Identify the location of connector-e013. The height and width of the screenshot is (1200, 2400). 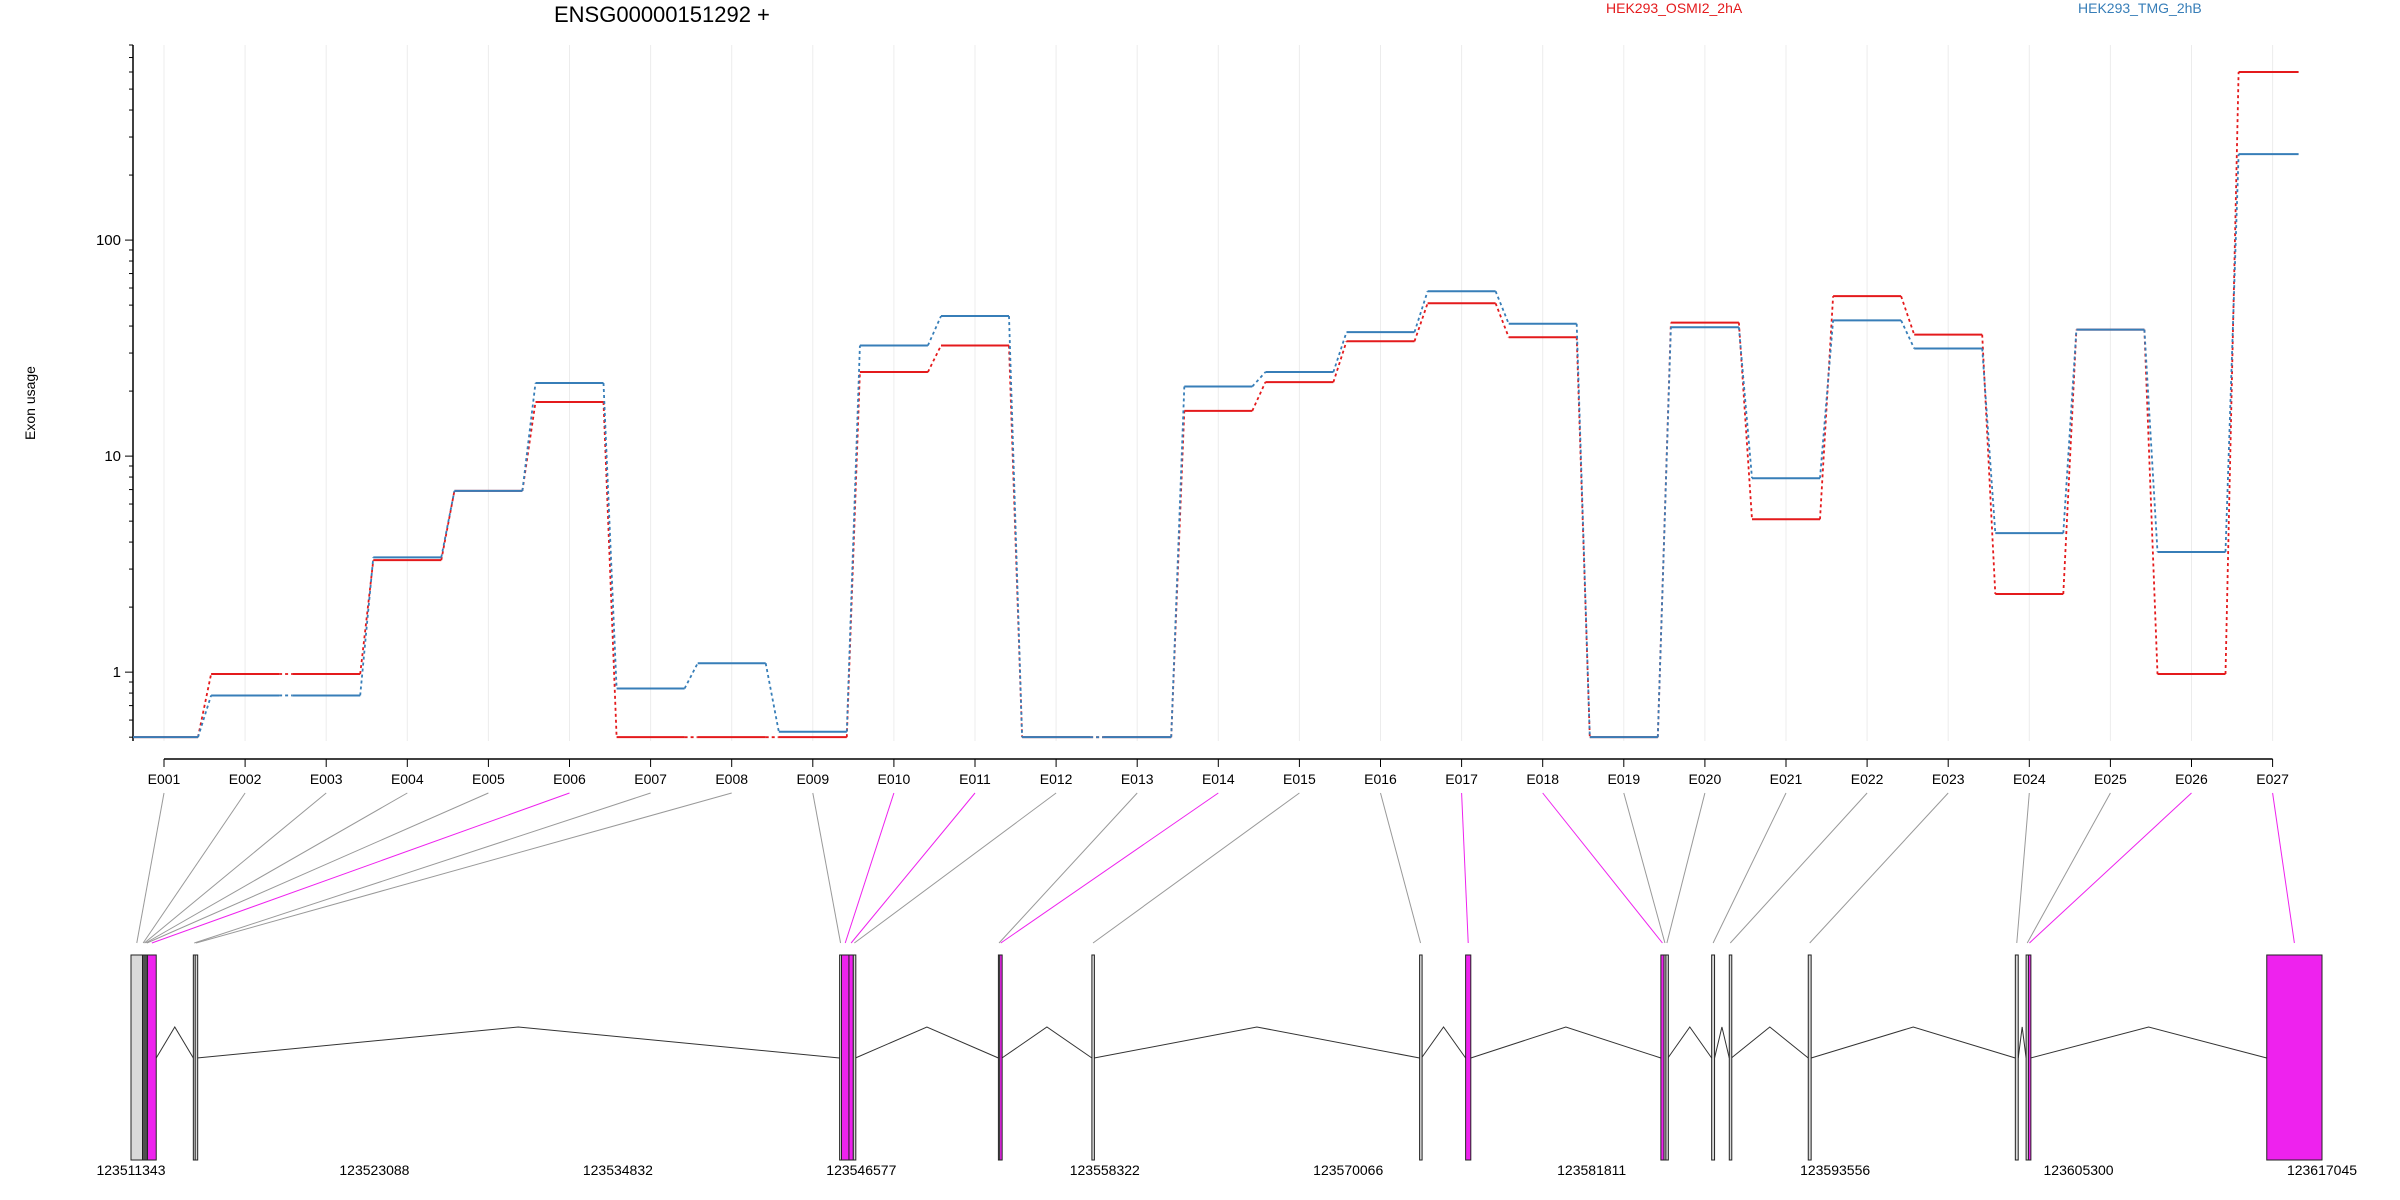
(1068, 868).